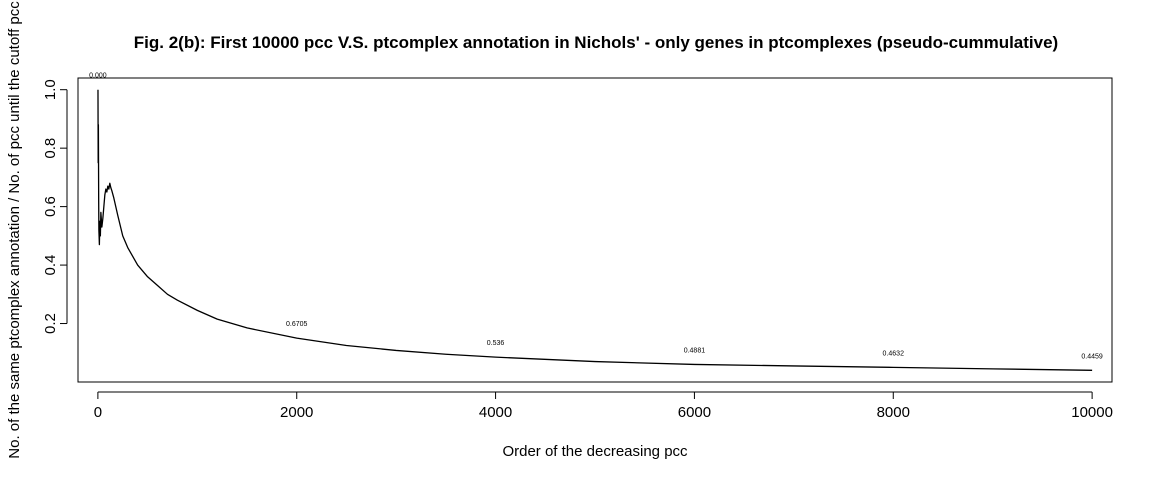 The width and height of the screenshot is (1152, 480). Describe the element at coordinates (595, 451) in the screenshot. I see `x-axis-label: Order of the decreasing pcc` at that location.